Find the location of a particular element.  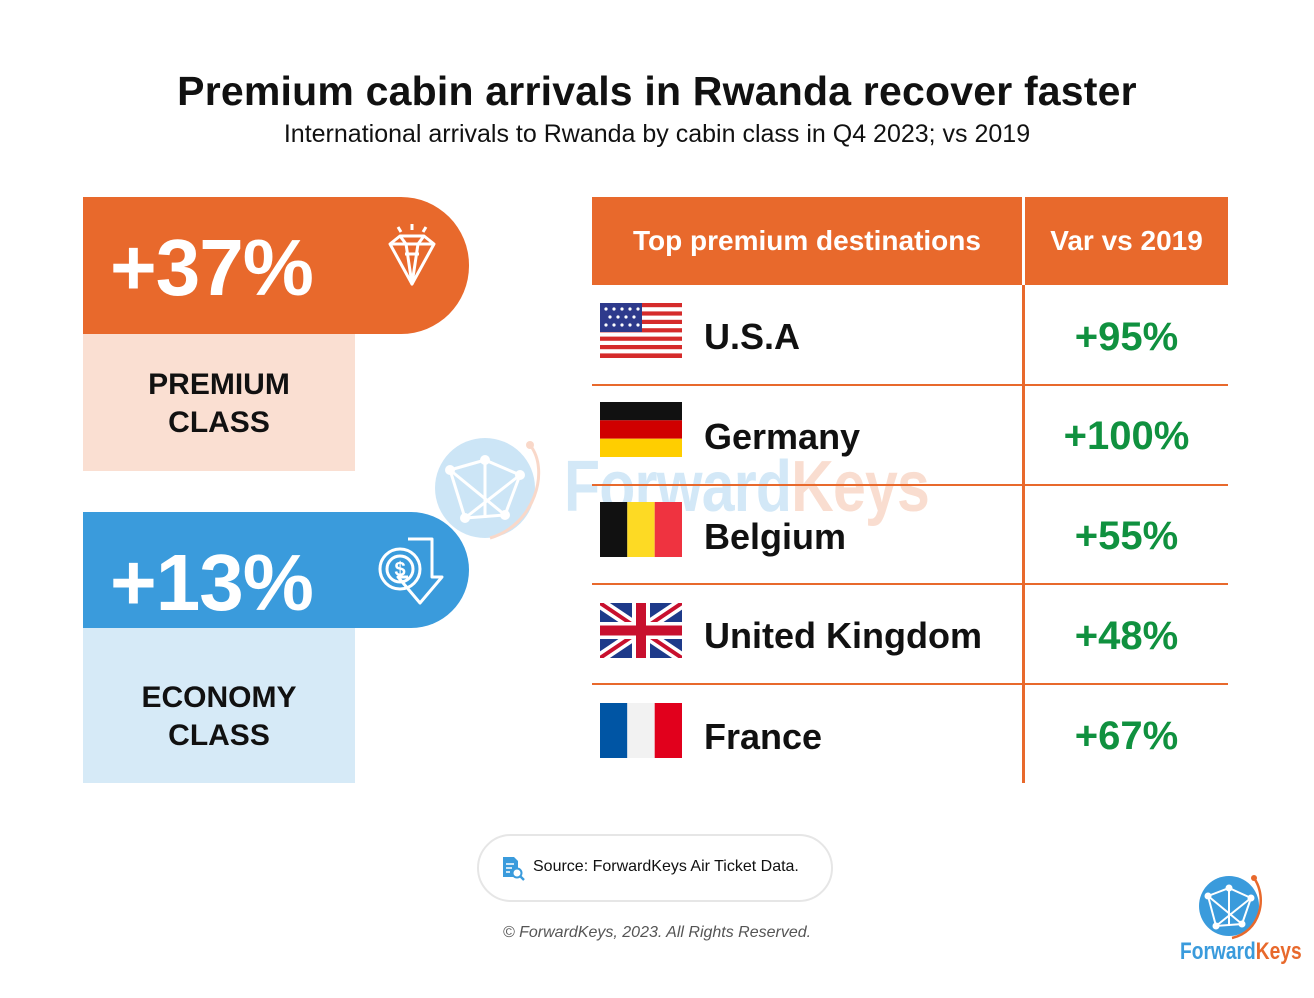

economy-kpi-label-box is located at coordinates (219, 705).